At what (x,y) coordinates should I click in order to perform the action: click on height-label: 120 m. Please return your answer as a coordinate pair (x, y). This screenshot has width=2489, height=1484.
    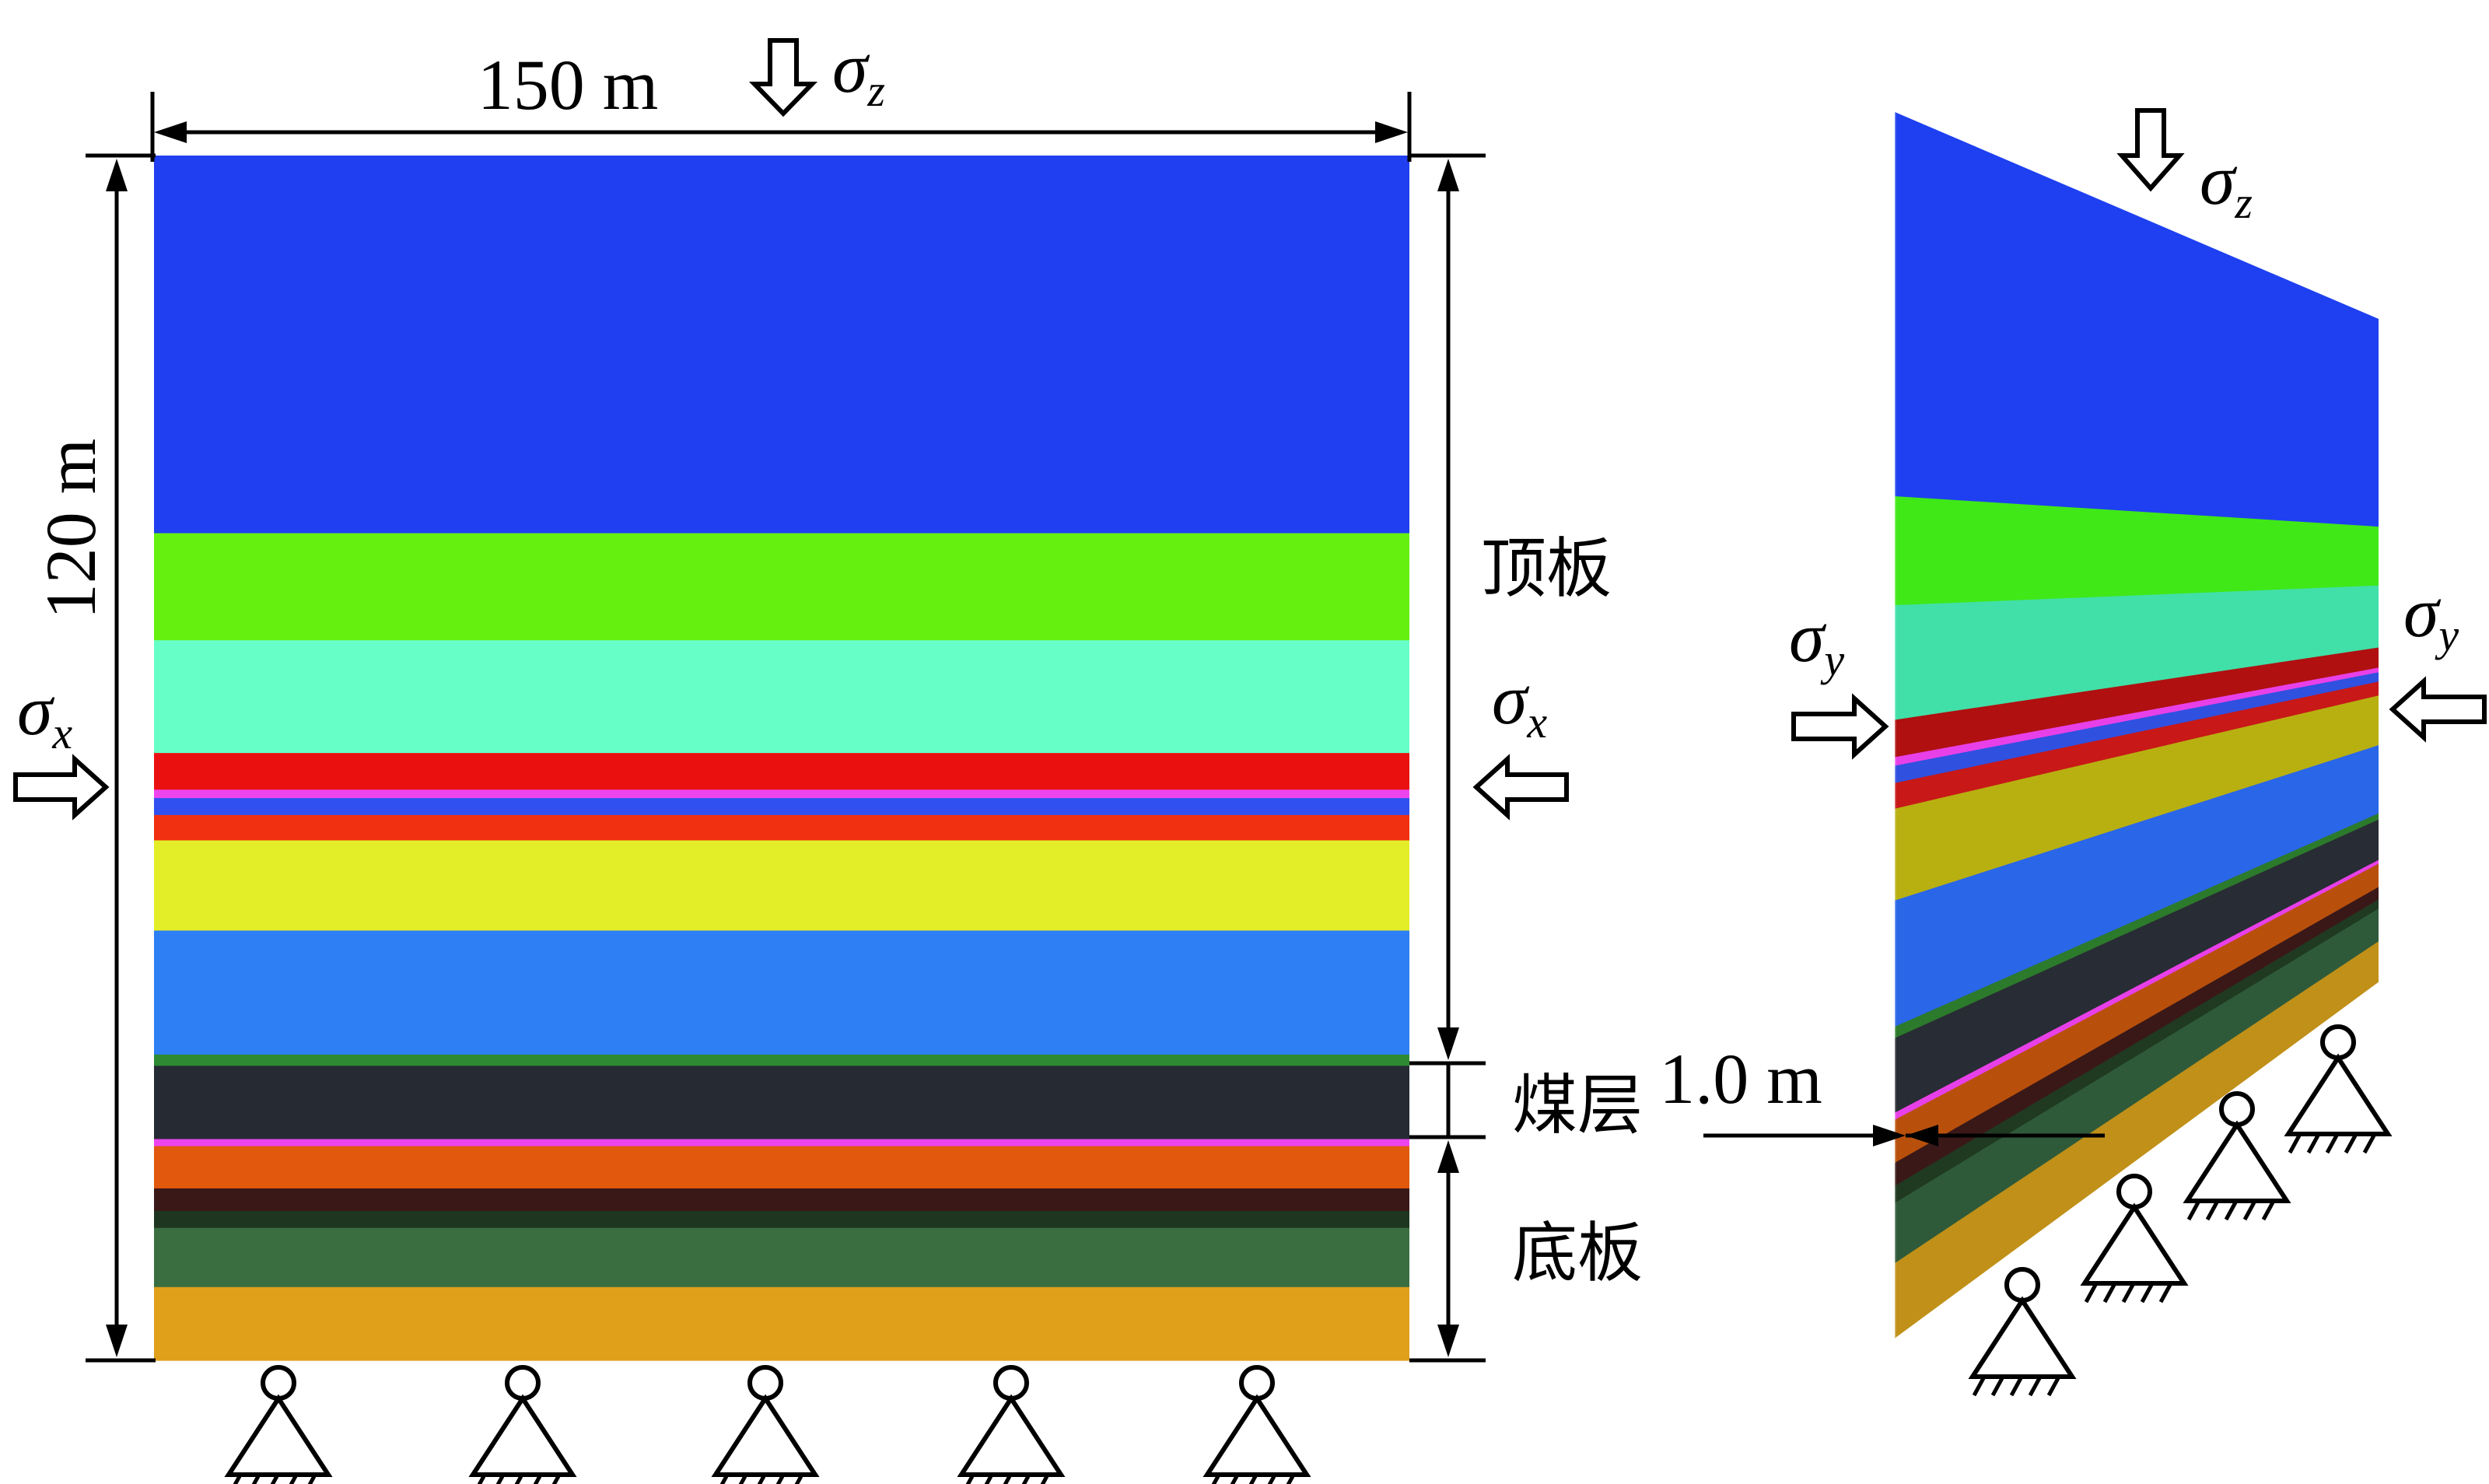
    Looking at the image, I should click on (70, 529).